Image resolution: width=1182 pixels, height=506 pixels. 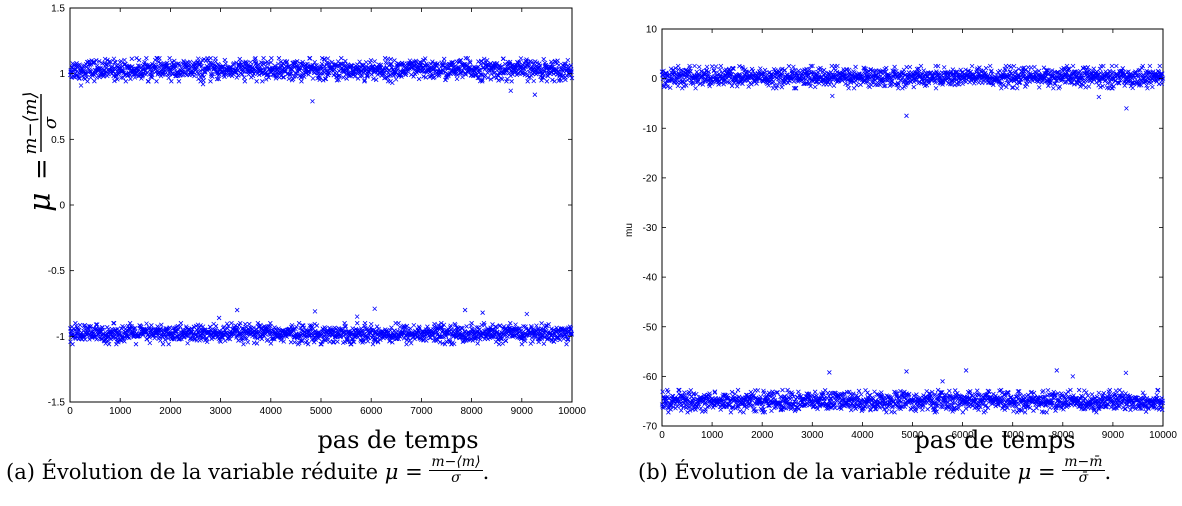 I want to click on panel-a-y-tick-label: -1.5, so click(x=57, y=403).